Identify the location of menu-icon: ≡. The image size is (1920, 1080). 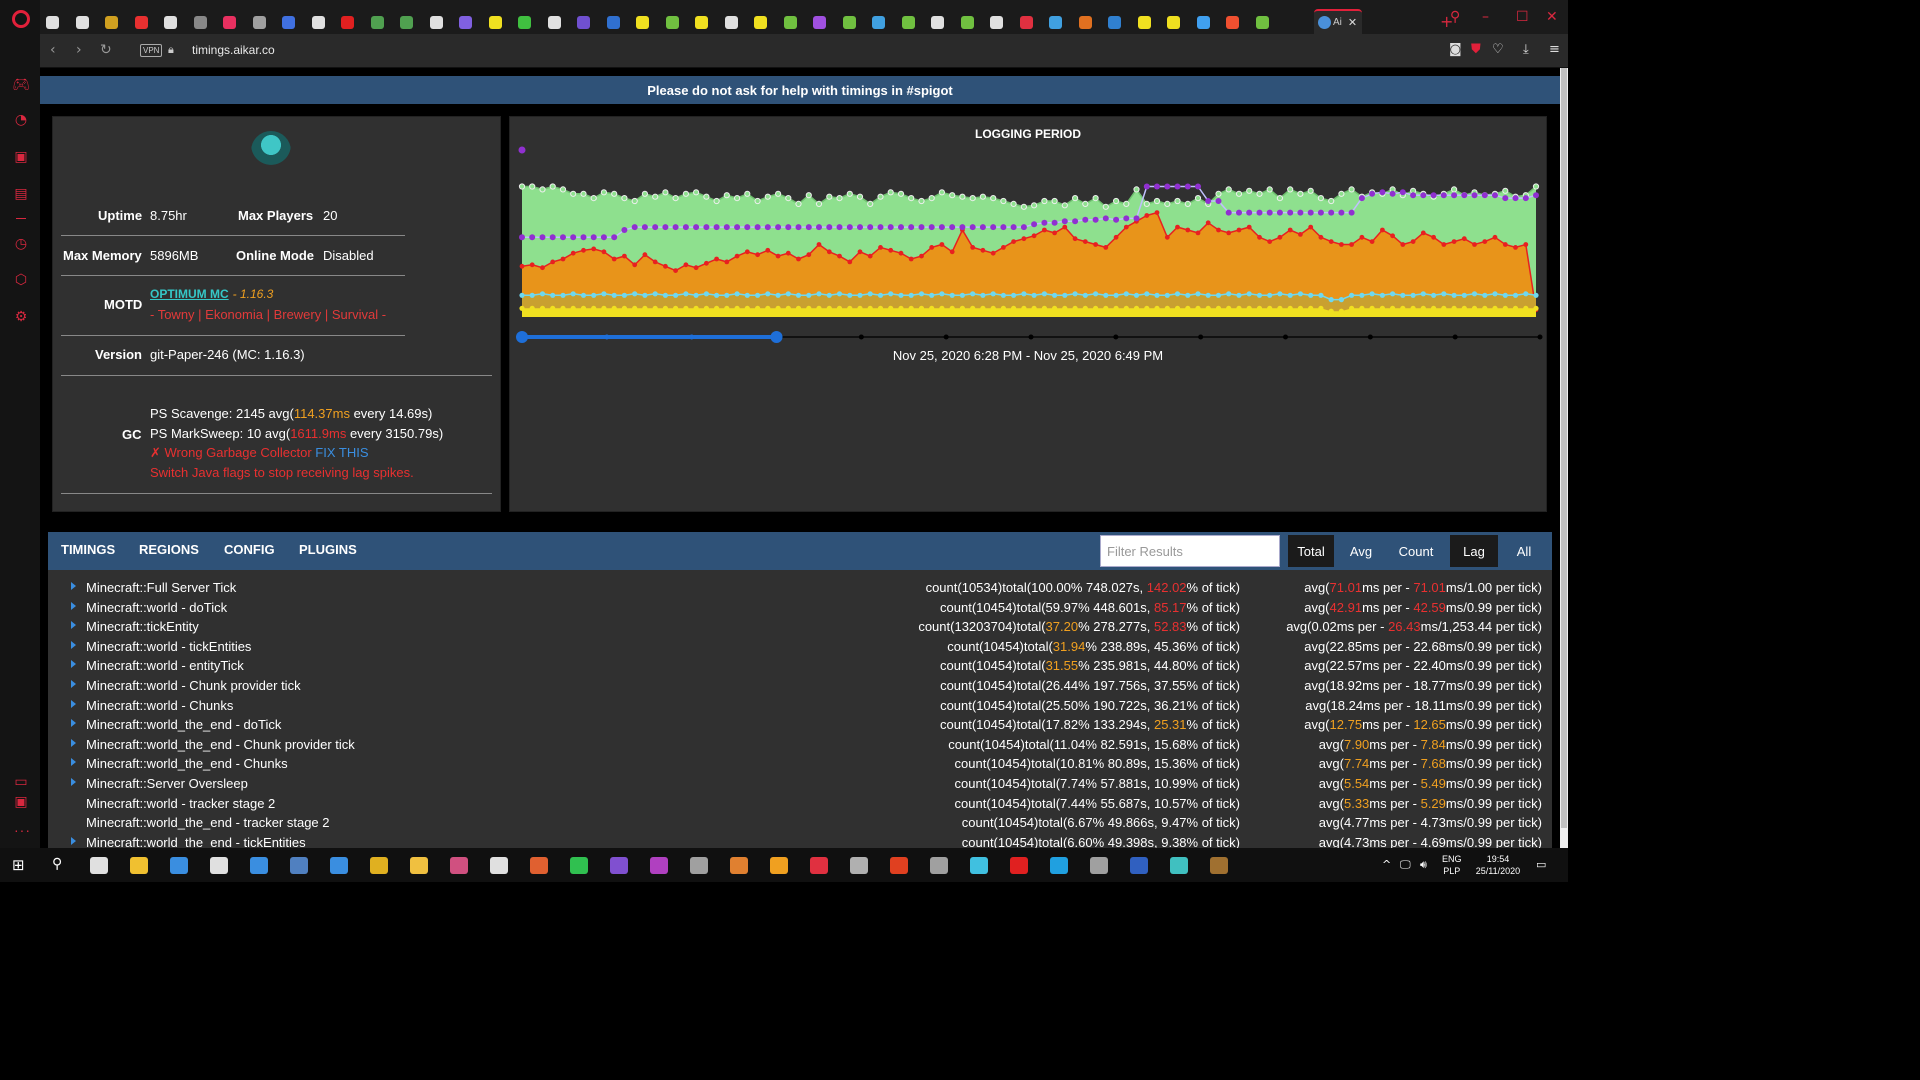
(1554, 49).